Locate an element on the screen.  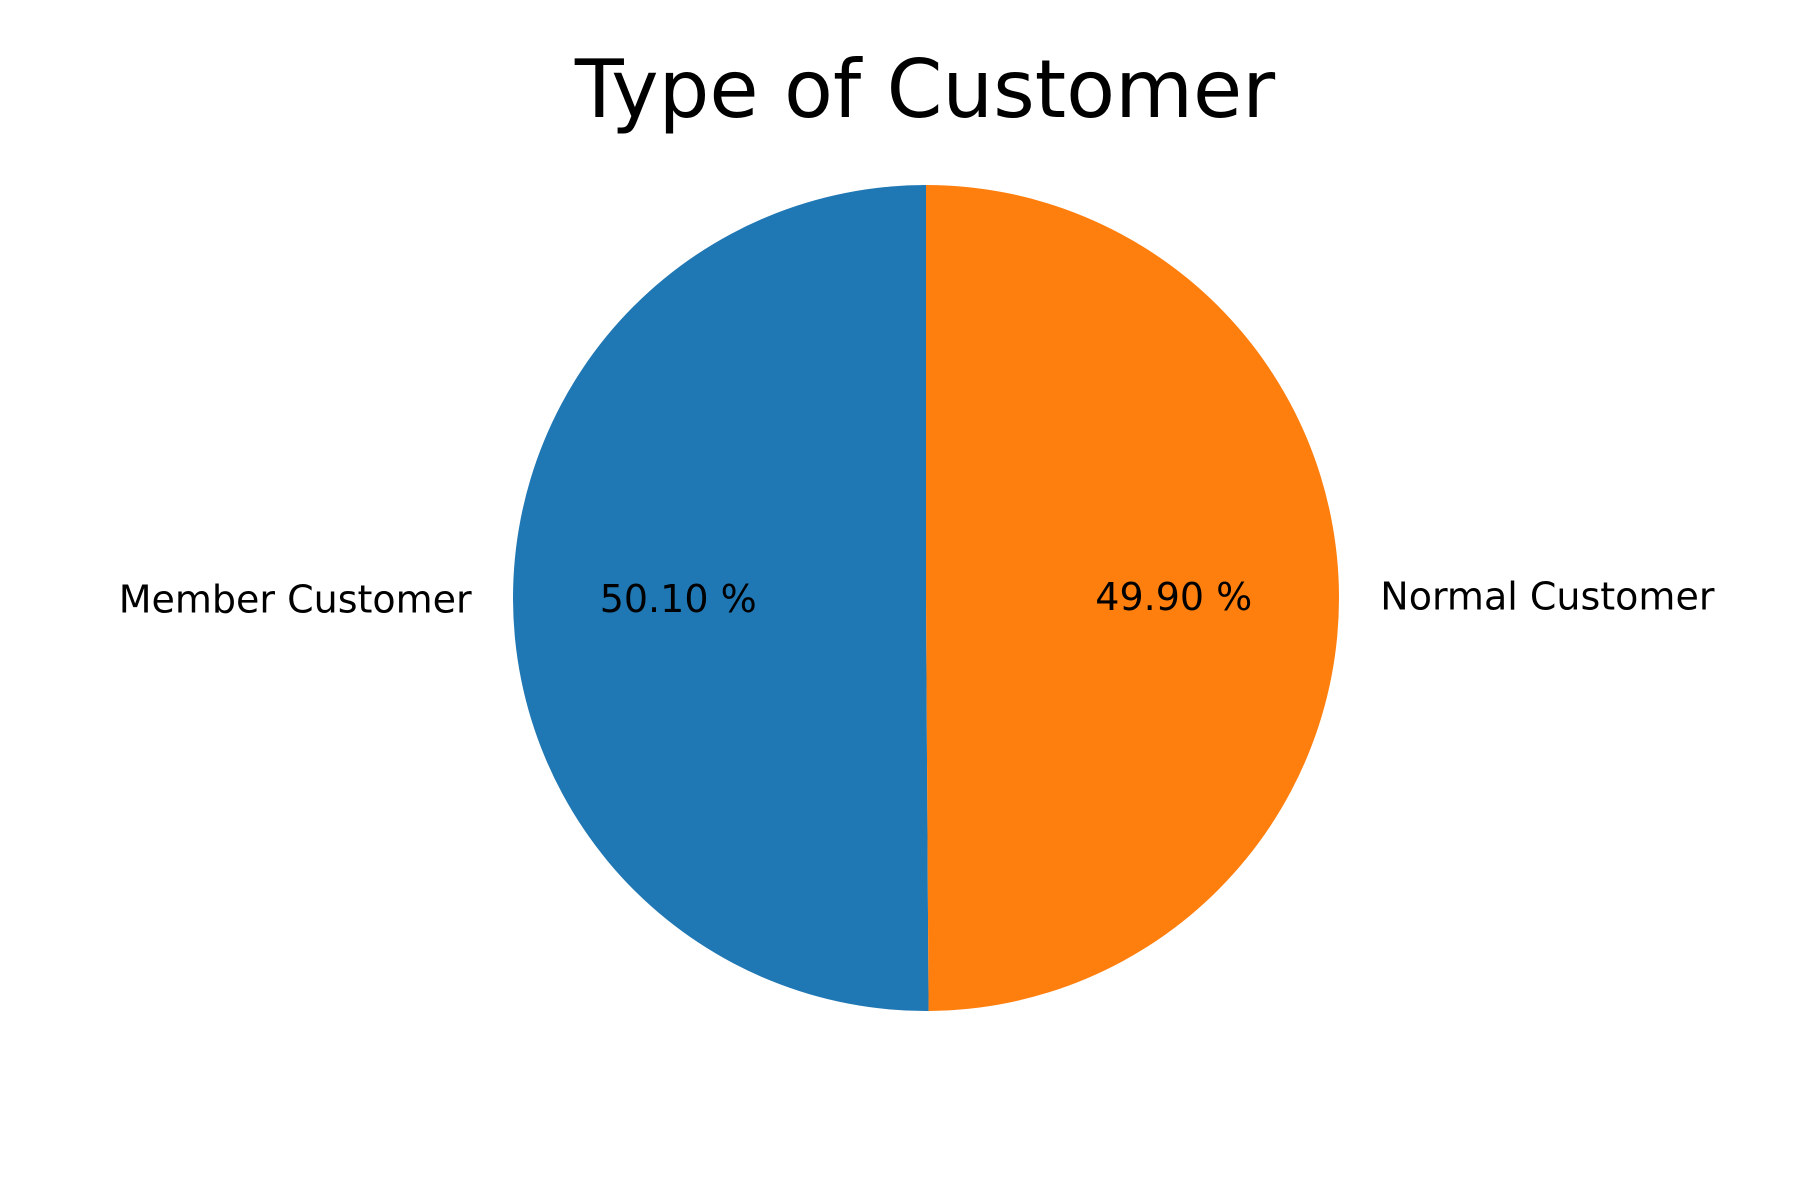
slice-label-normal-customer: Normal Customer is located at coordinates (1547, 597).